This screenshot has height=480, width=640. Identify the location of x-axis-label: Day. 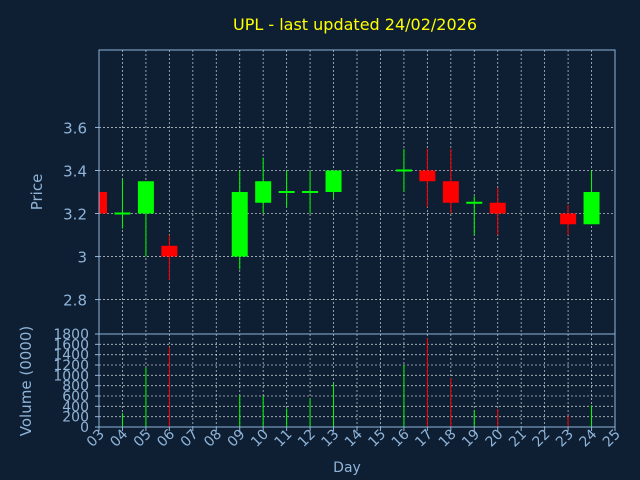
(347, 468).